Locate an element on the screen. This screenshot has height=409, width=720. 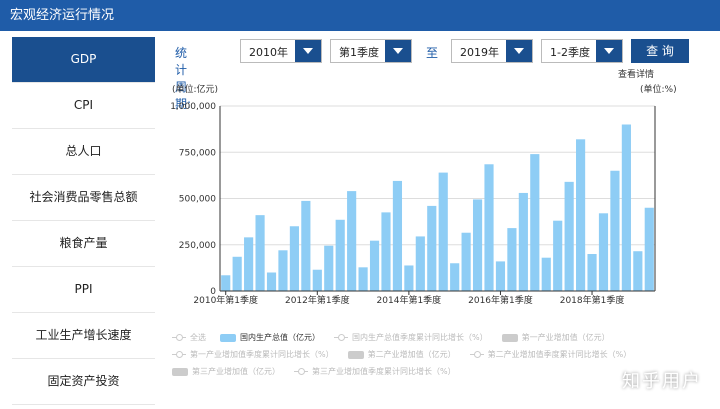
select-text: 1-2季度 is located at coordinates (570, 52).